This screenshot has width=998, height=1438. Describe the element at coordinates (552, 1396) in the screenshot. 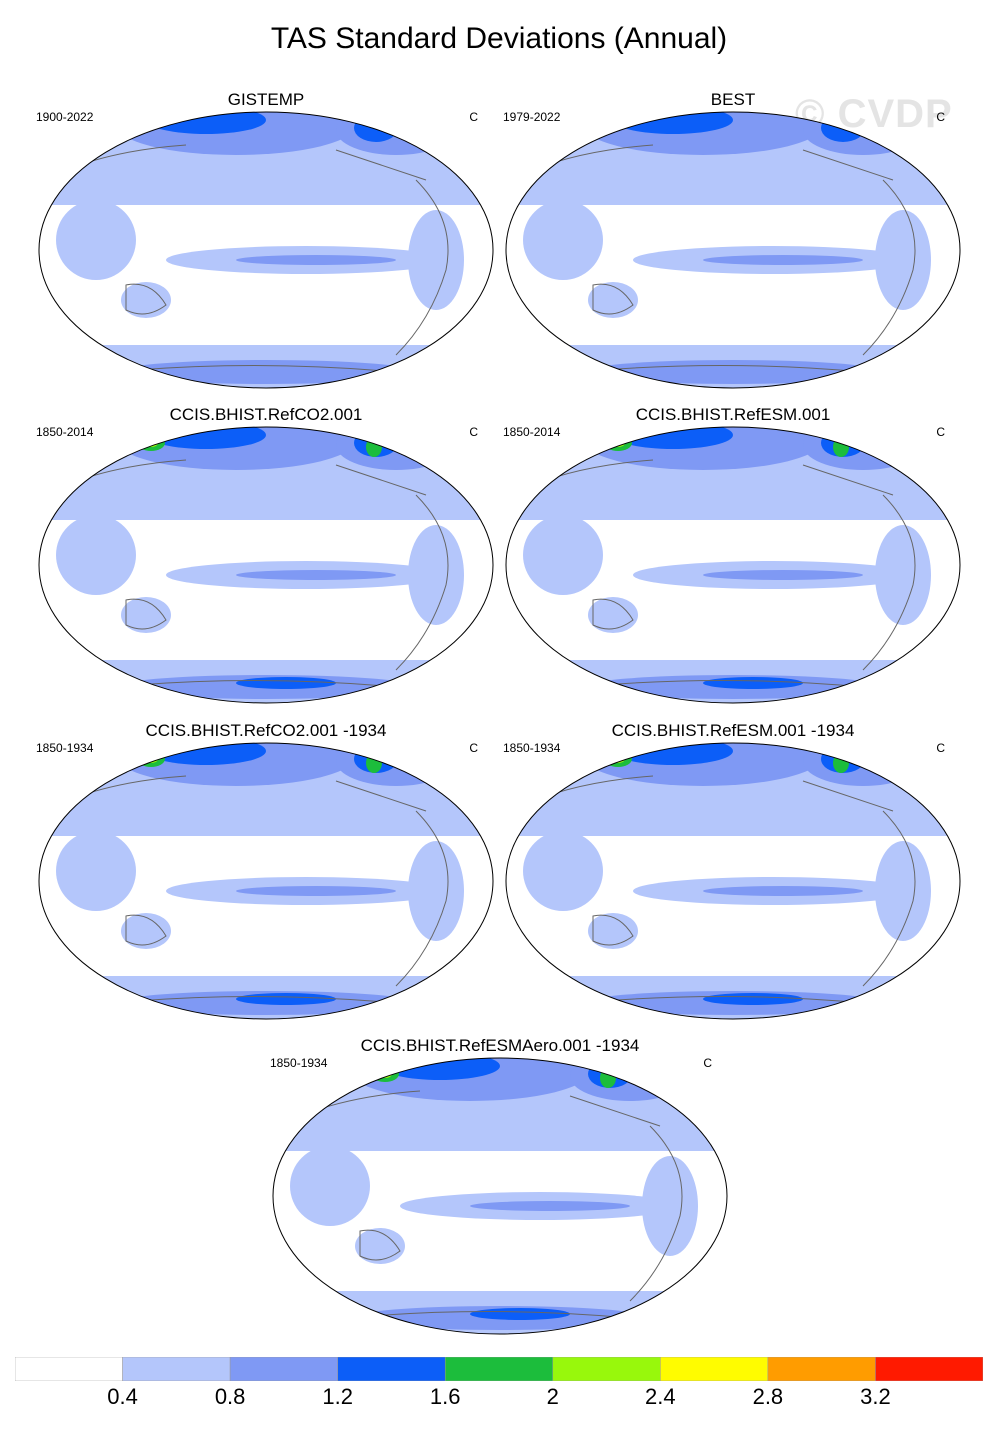

I see `colorbar-label: 2` at that location.